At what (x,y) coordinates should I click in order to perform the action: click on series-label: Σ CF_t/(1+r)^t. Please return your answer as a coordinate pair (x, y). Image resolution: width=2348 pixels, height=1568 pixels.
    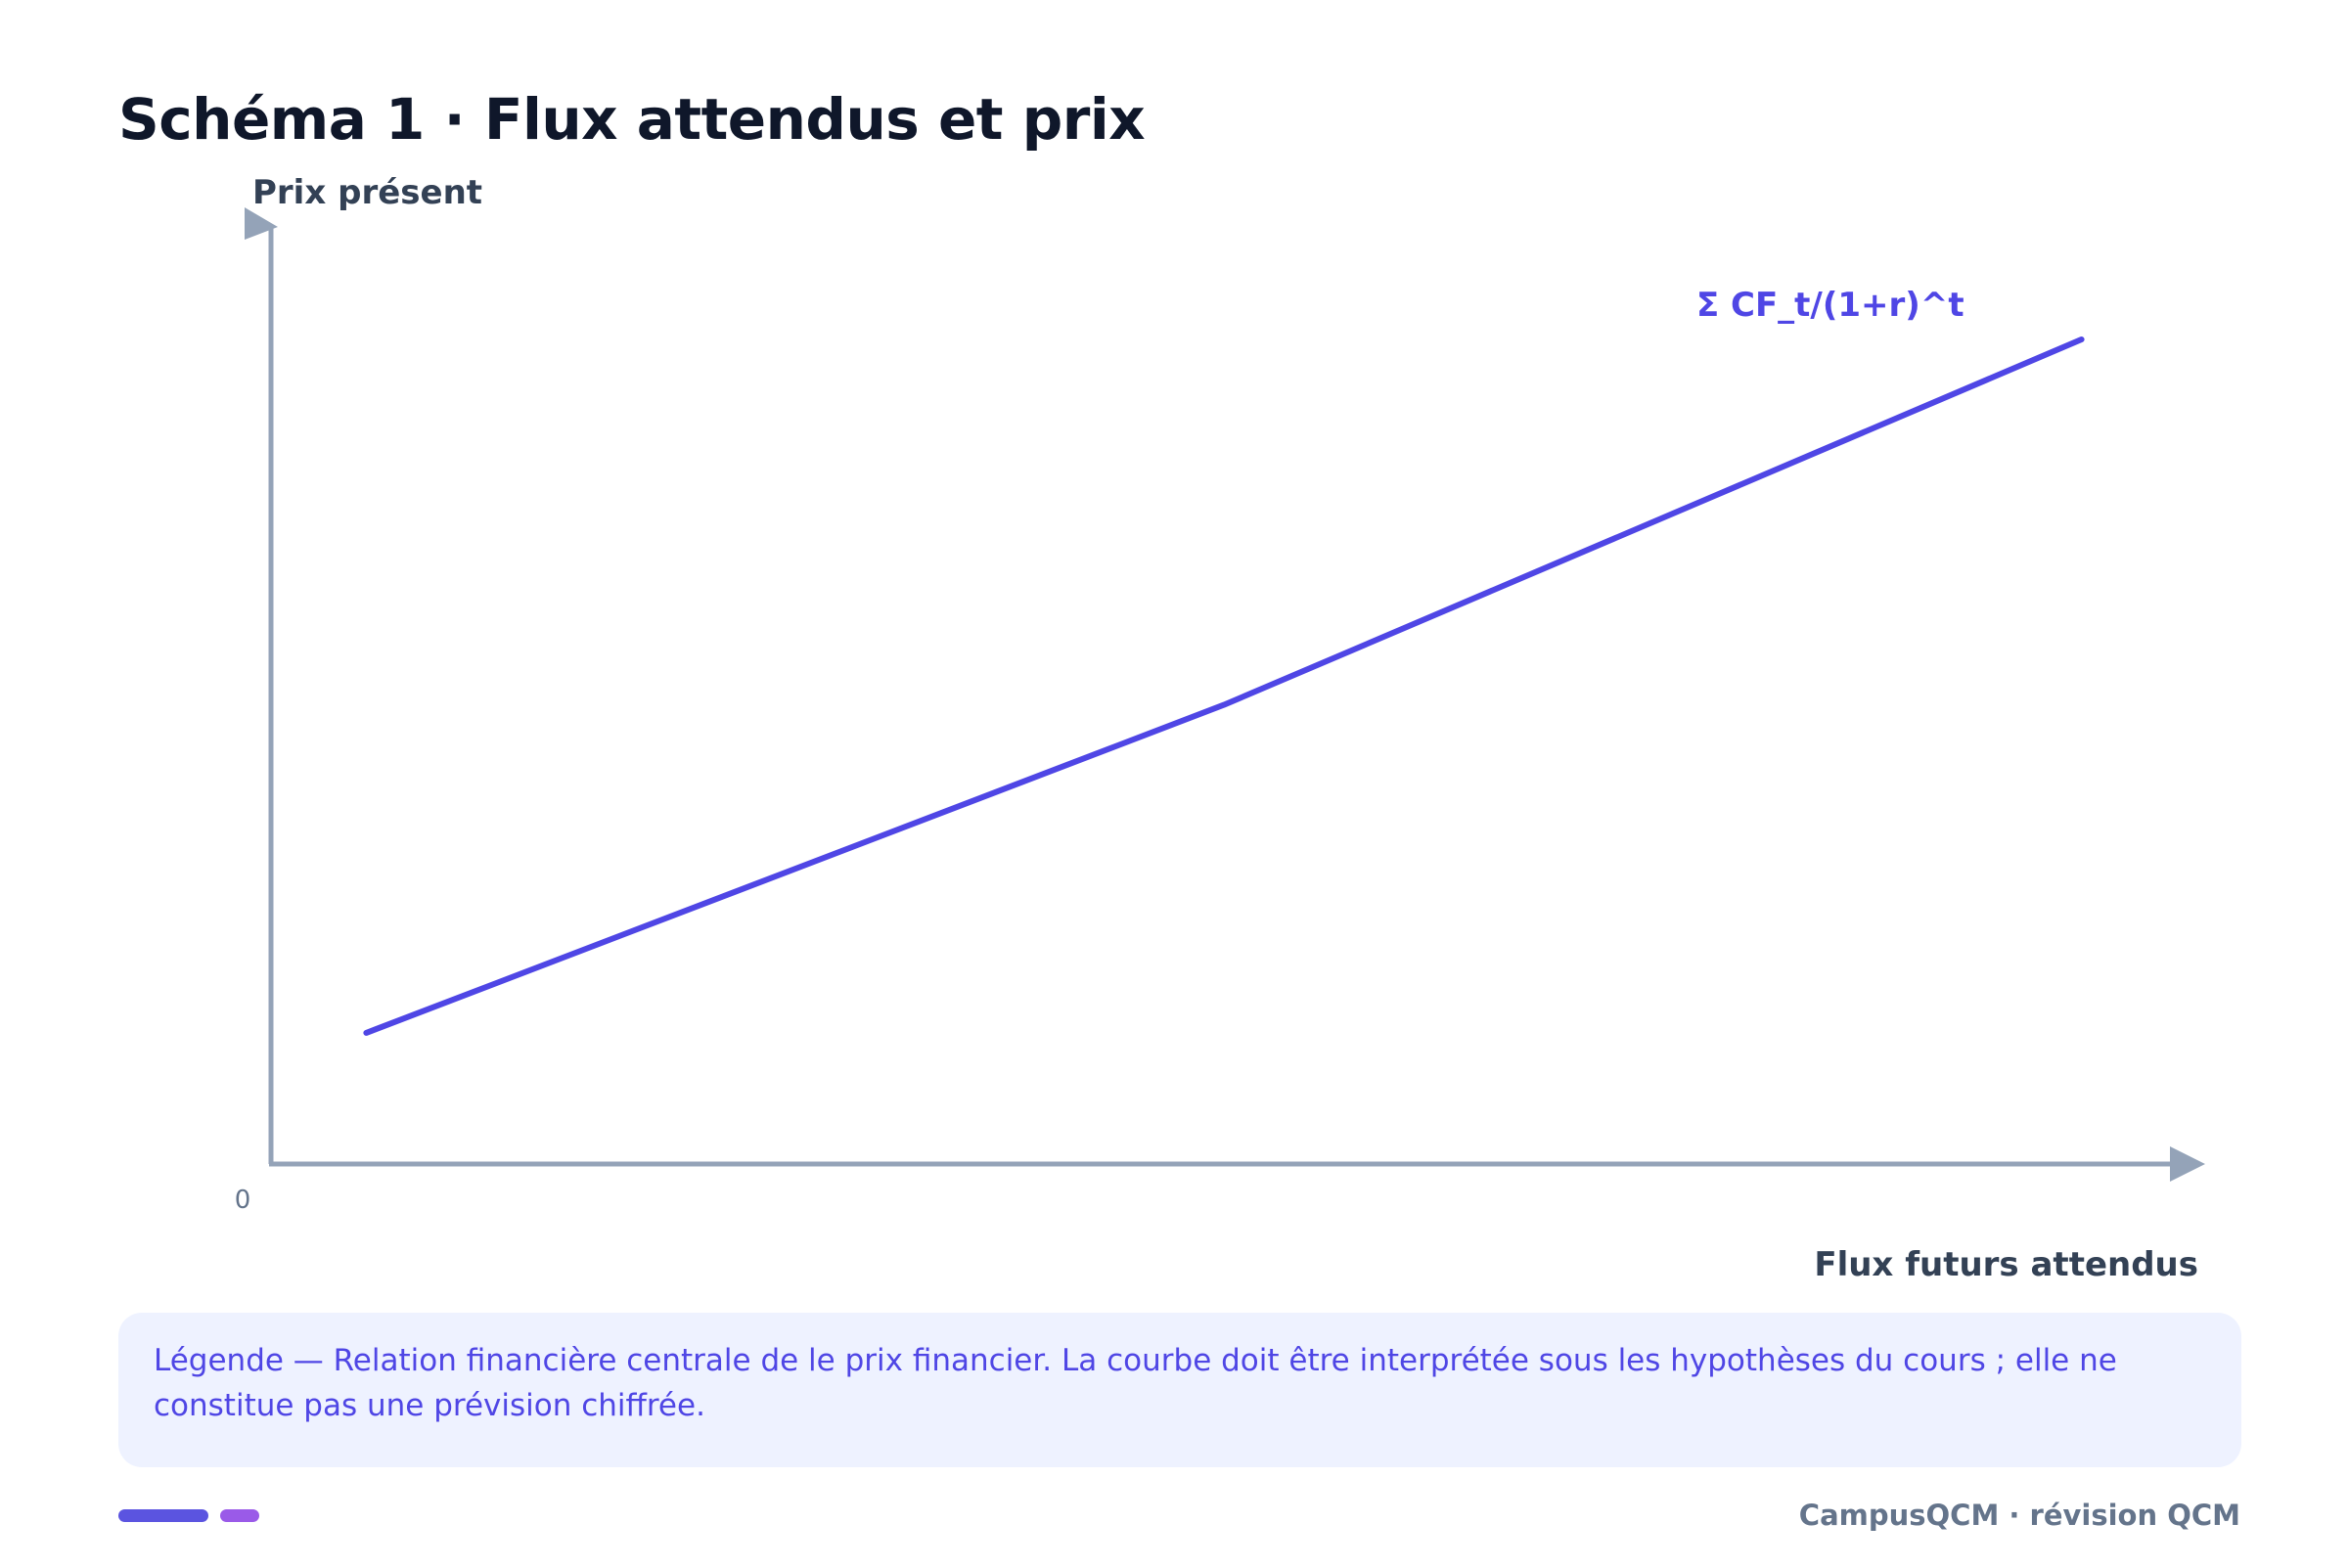
    Looking at the image, I should click on (1830, 305).